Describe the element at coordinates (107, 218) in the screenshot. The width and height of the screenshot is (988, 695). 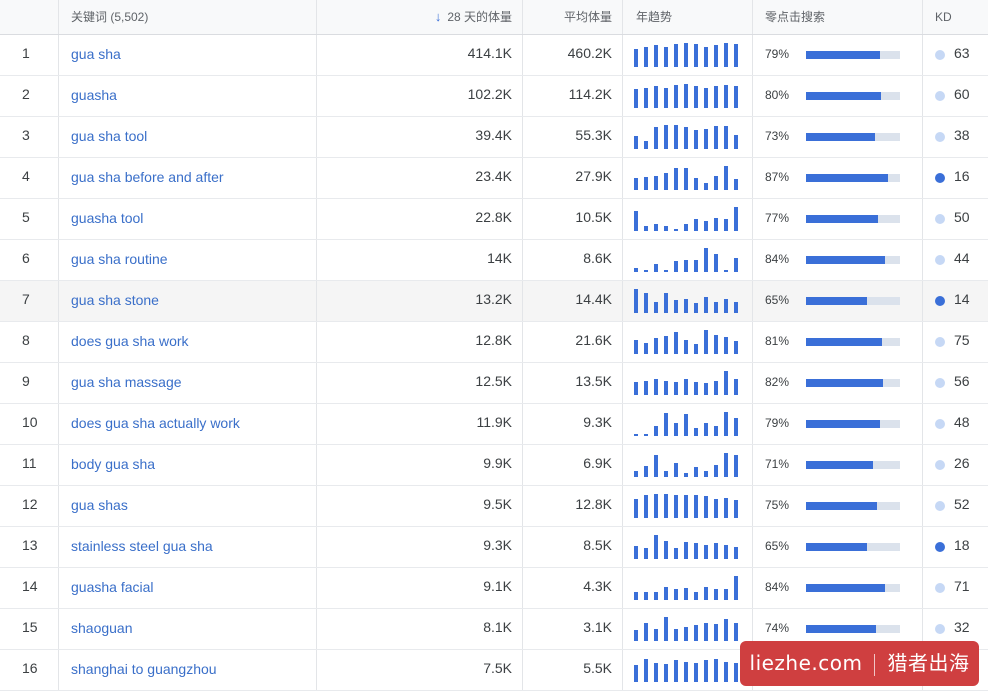
I see `keyword-link: guasha tool` at that location.